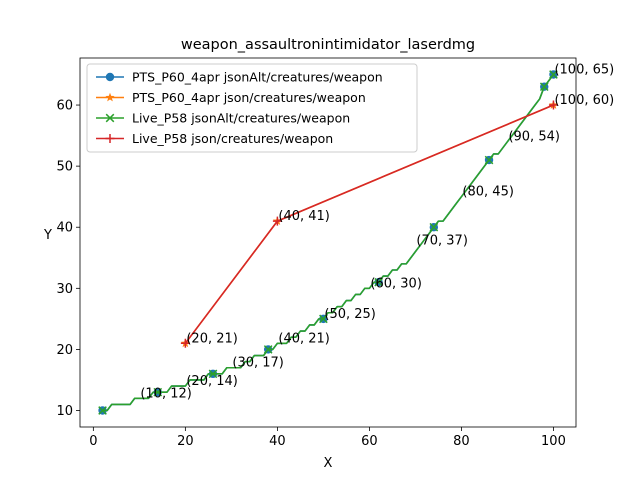  What do you see at coordinates (64, 289) in the screenshot?
I see `y-tick-label: 30` at bounding box center [64, 289].